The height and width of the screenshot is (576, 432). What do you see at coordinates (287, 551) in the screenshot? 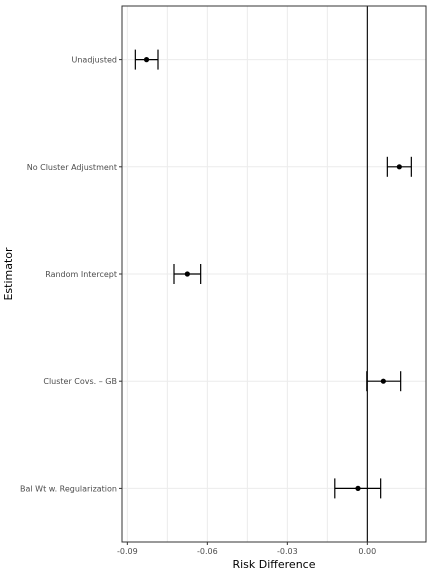
I see `x-tick-label: -0.03` at bounding box center [287, 551].